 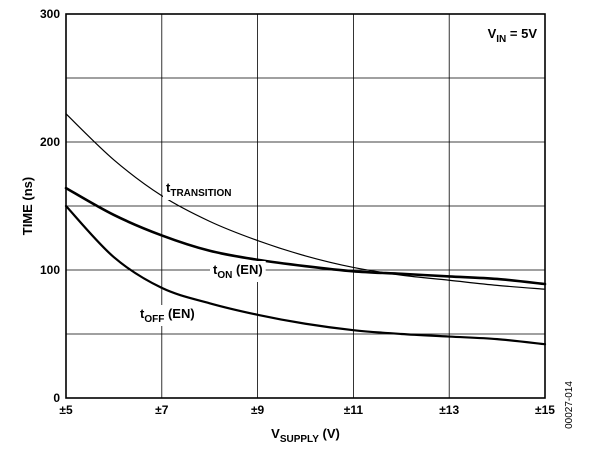 What do you see at coordinates (168, 187) in the screenshot?
I see `series-label-transition-main: t` at bounding box center [168, 187].